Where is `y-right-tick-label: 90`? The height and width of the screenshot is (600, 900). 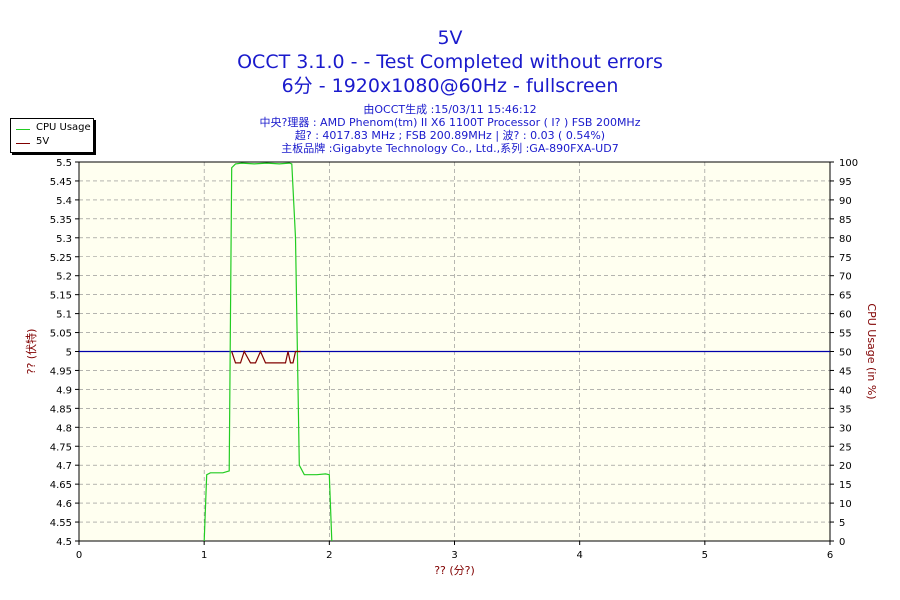
y-right-tick-label: 90 is located at coordinates (845, 201).